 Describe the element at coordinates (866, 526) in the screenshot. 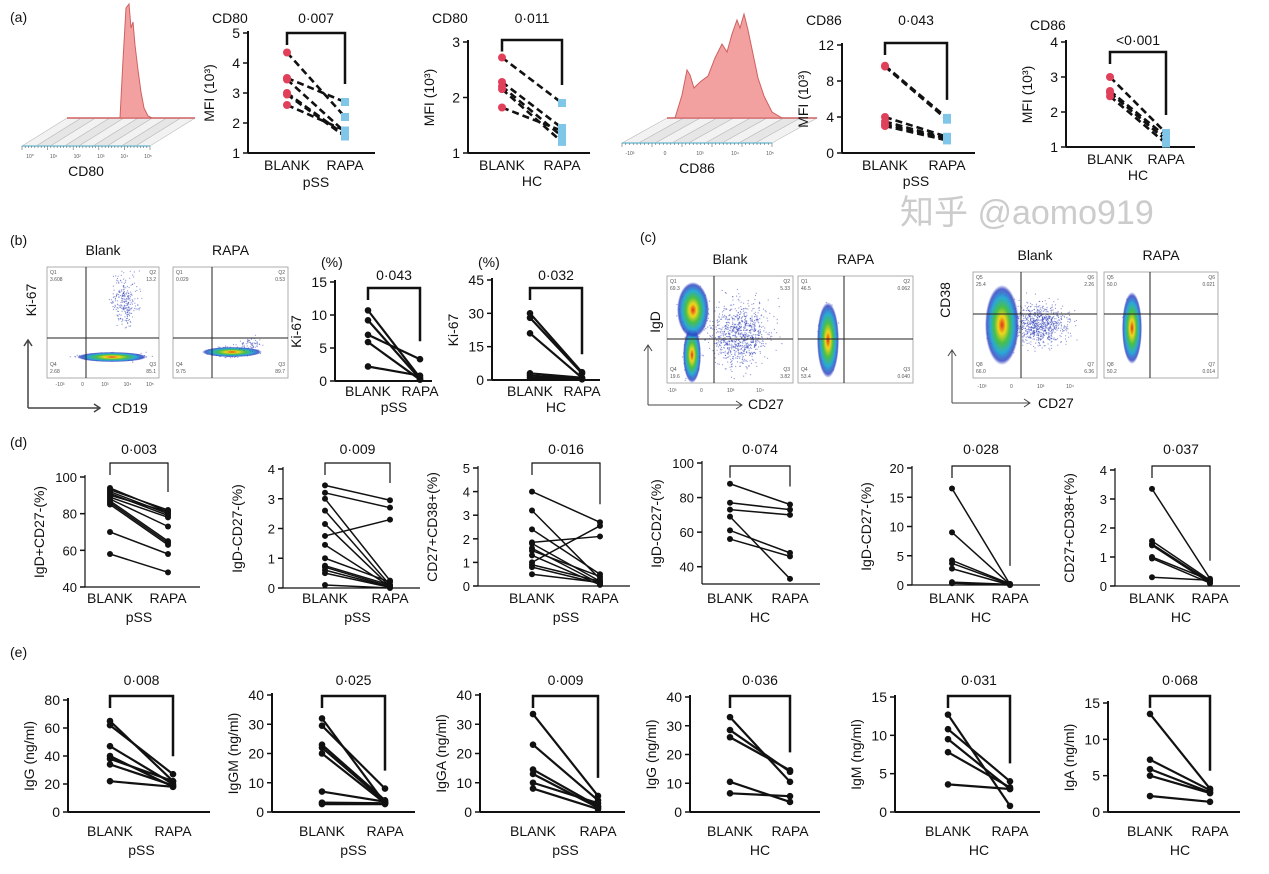

I see `y-axis-label: IgD-CD27-(%)` at that location.